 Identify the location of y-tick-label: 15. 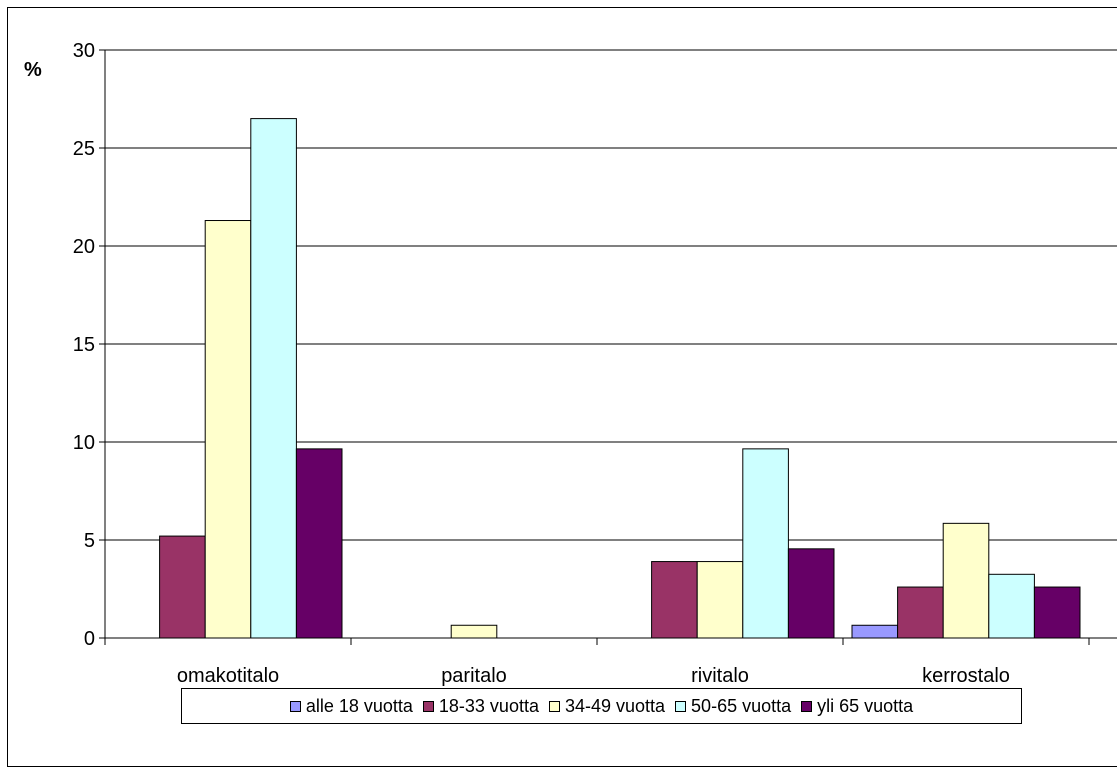
(84, 345).